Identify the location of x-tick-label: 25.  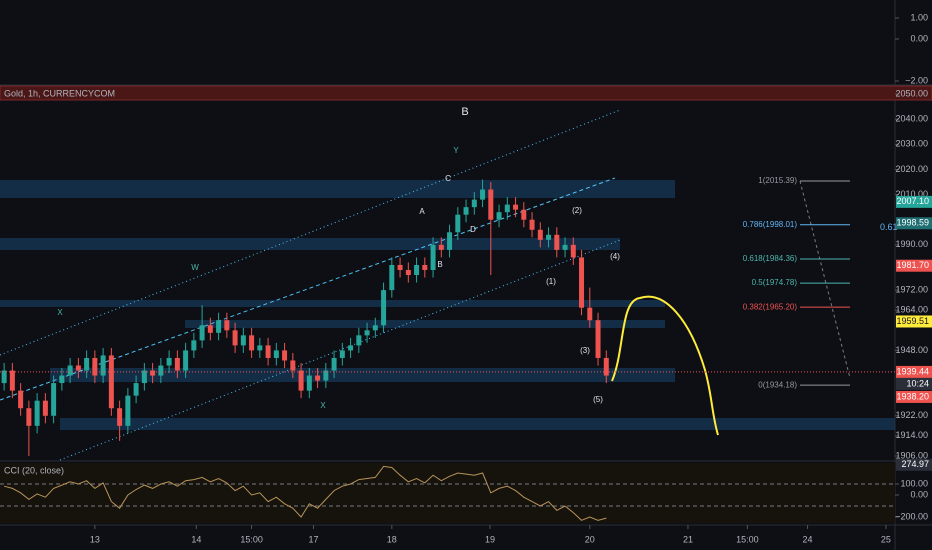
(886, 539).